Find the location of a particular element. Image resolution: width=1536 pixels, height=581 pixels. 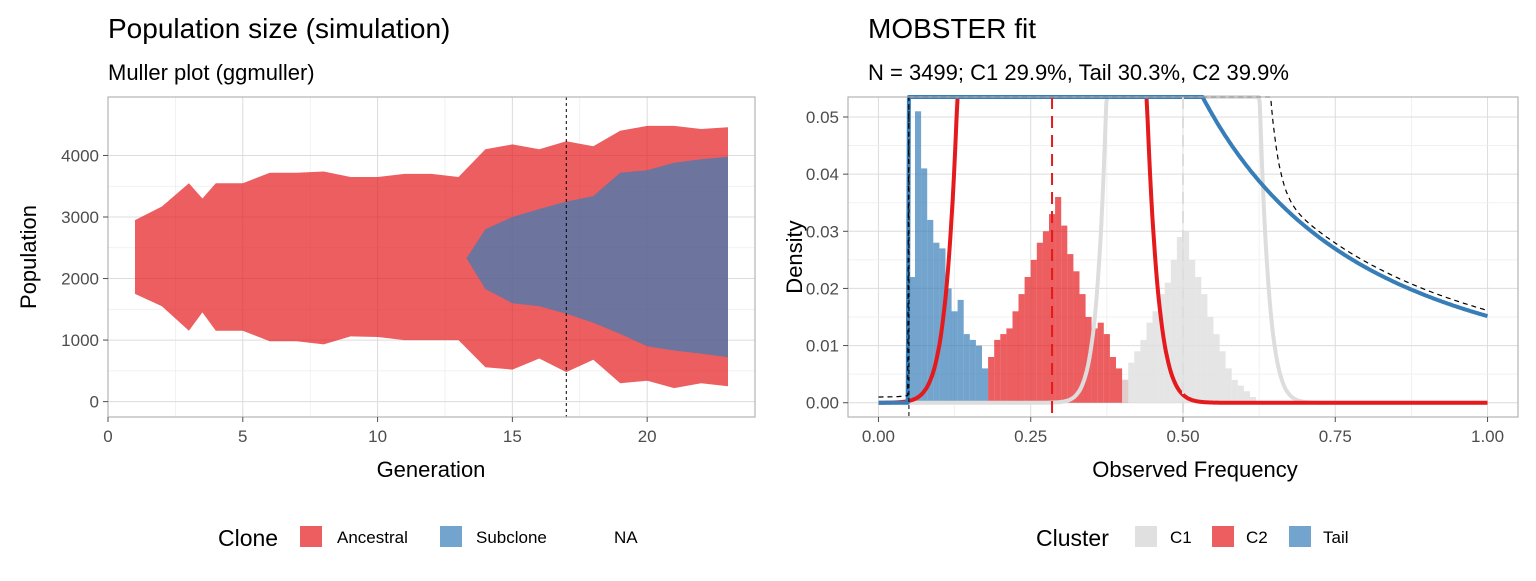

legend-key-ancestral is located at coordinates (311, 536).